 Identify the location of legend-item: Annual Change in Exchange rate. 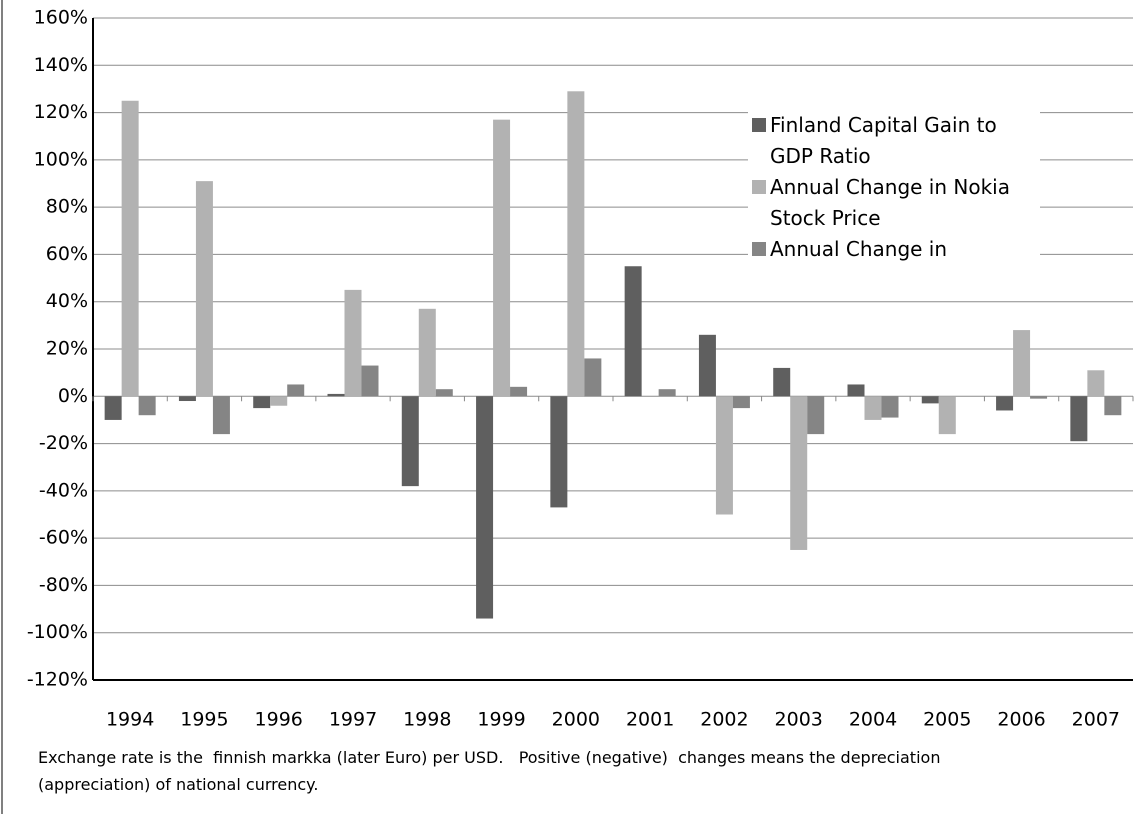
(894, 252).